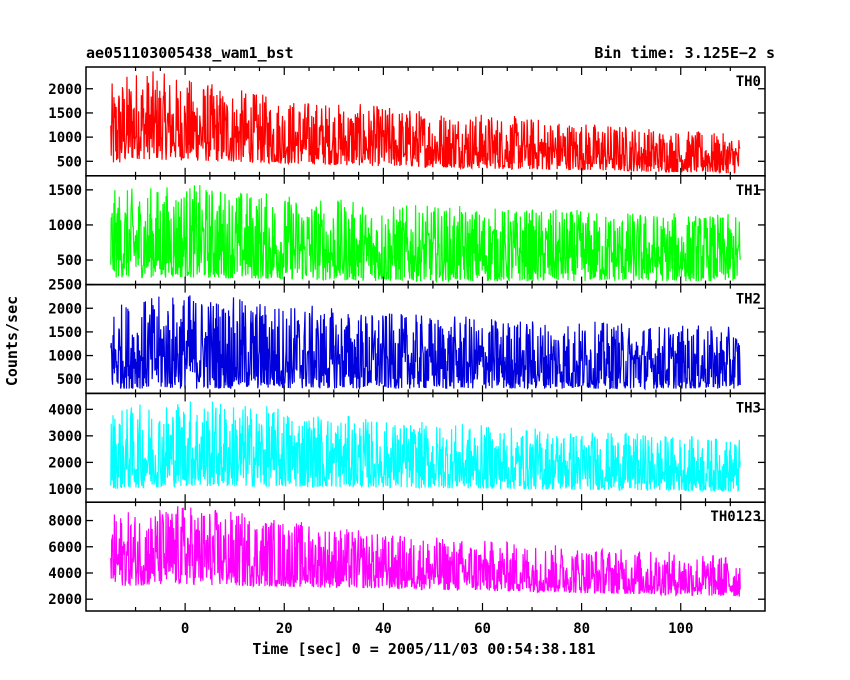 The width and height of the screenshot is (850, 680). Describe the element at coordinates (748, 191) in the screenshot. I see `panel-label: TH1` at that location.